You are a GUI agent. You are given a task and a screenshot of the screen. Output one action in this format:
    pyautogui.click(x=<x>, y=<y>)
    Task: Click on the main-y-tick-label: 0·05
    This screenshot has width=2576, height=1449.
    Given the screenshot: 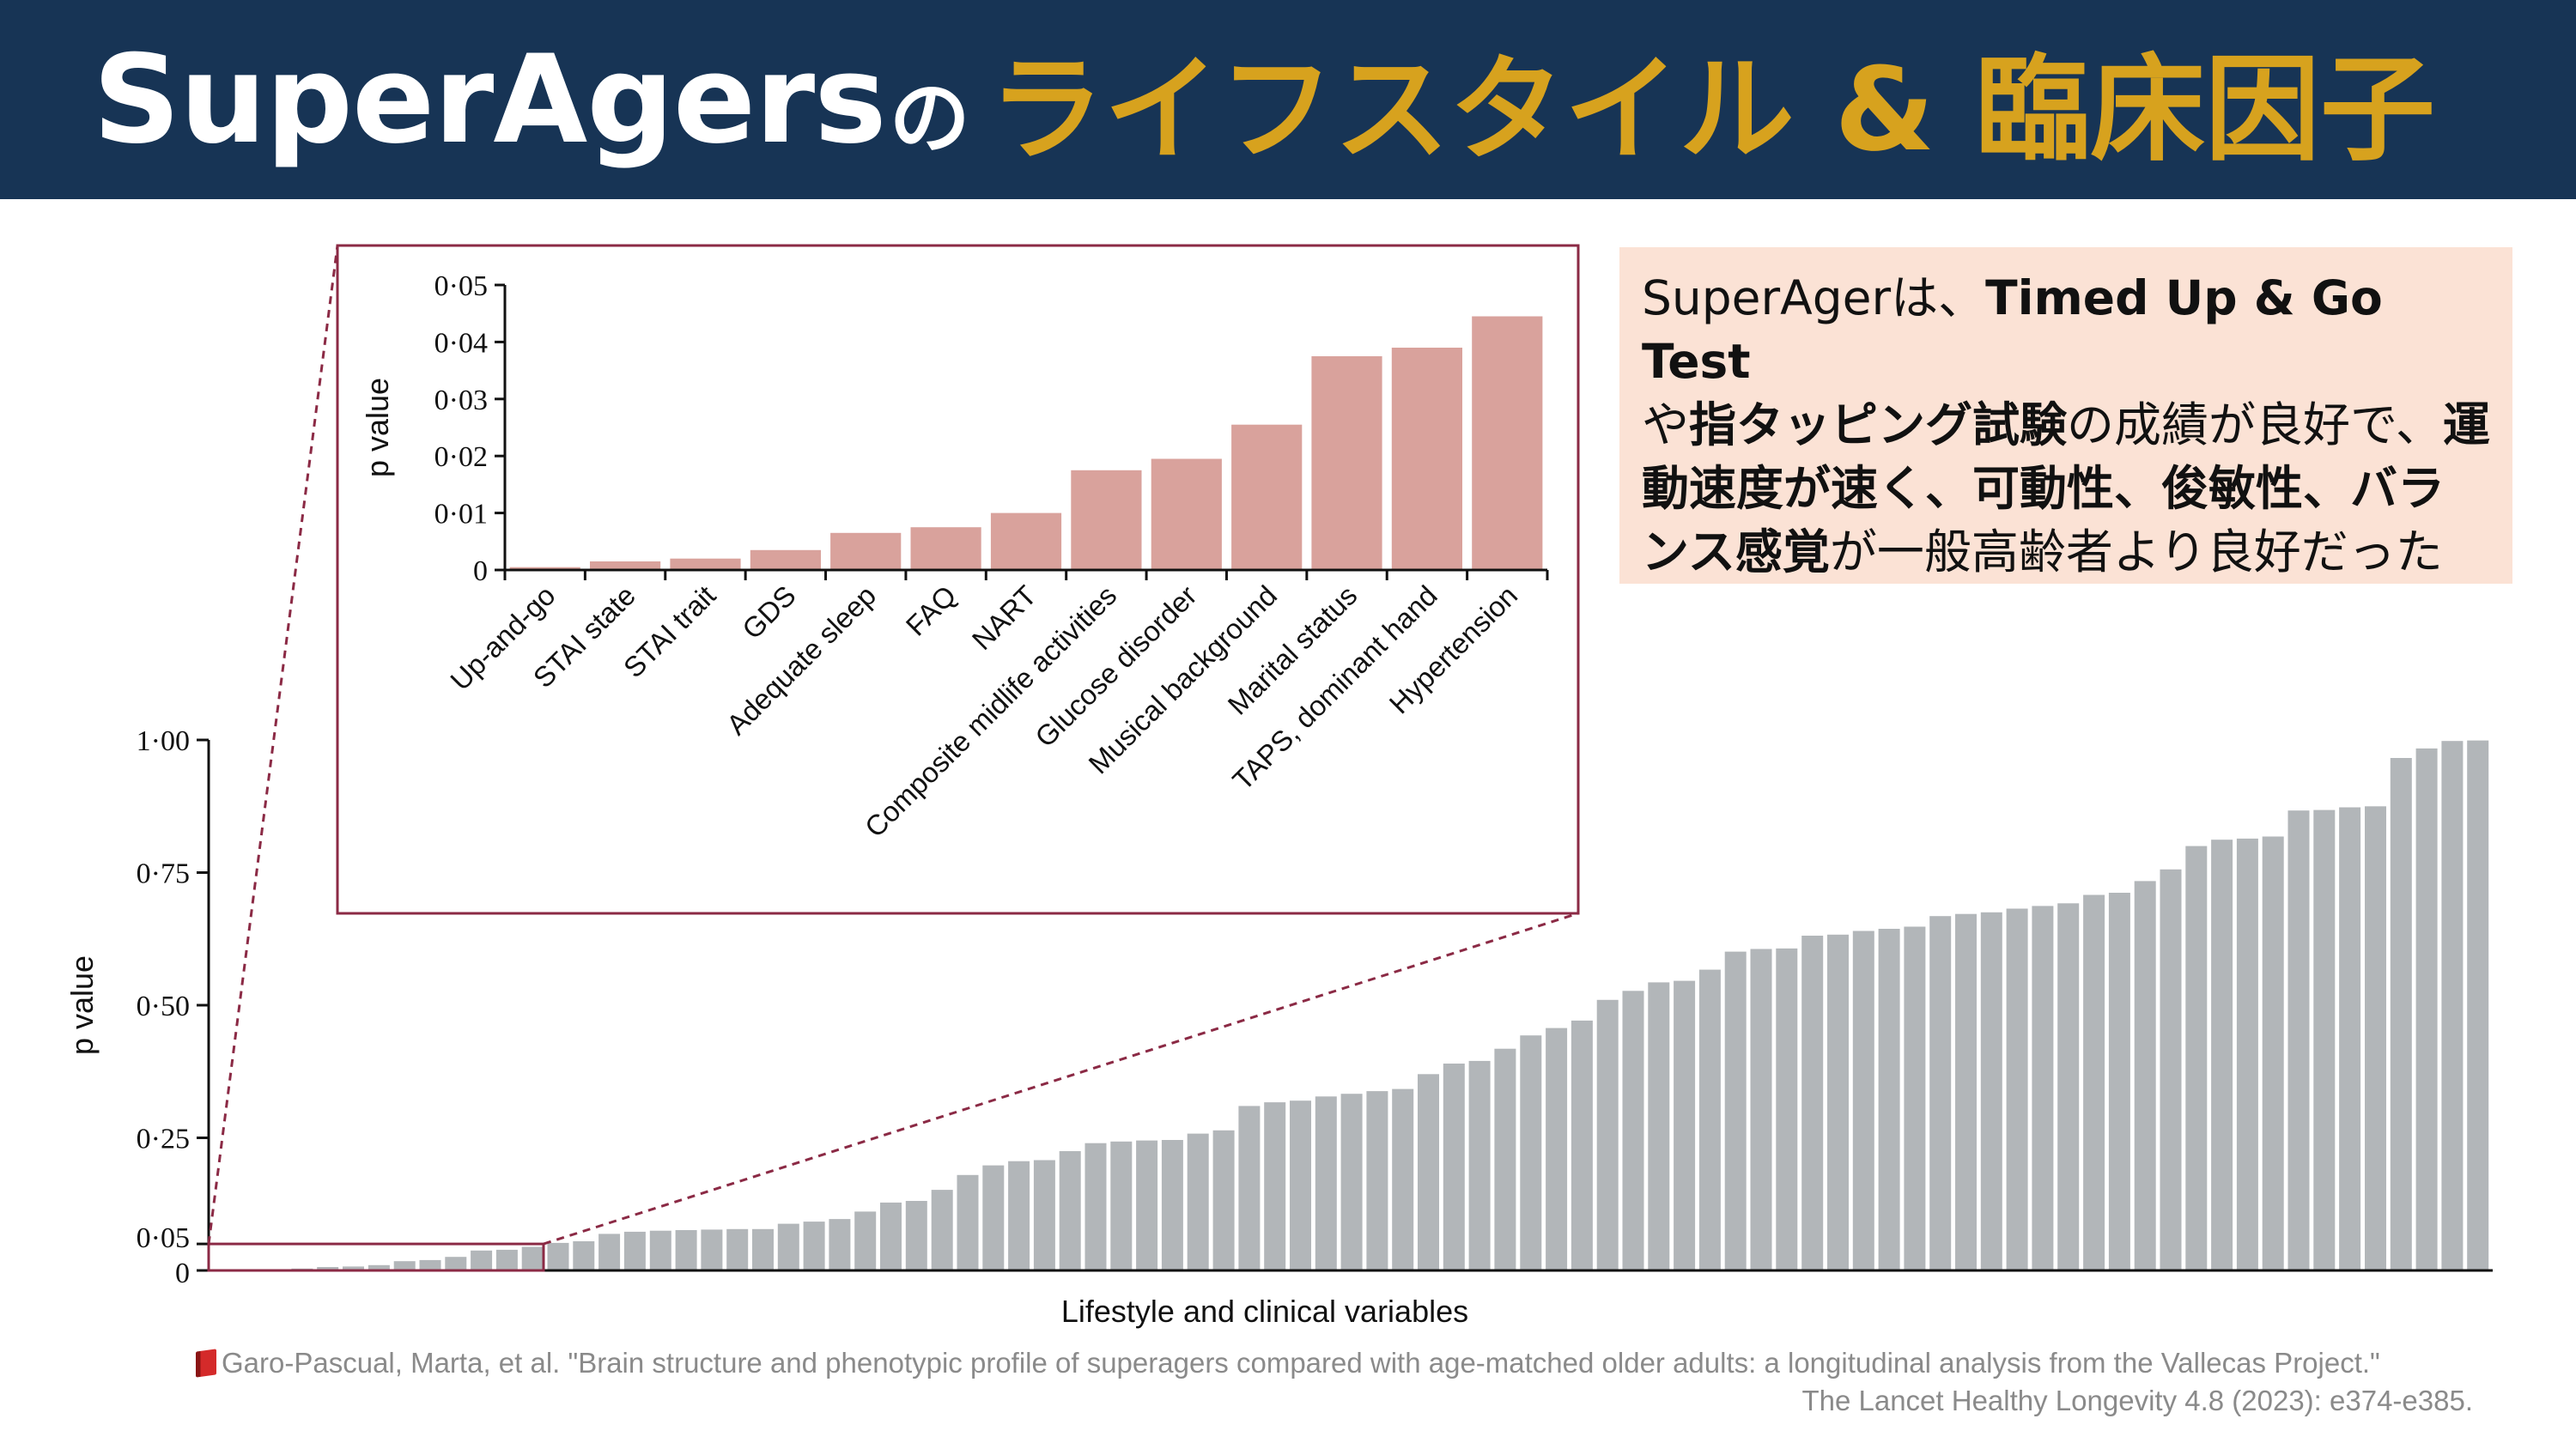 What is the action you would take?
    pyautogui.click(x=164, y=1238)
    